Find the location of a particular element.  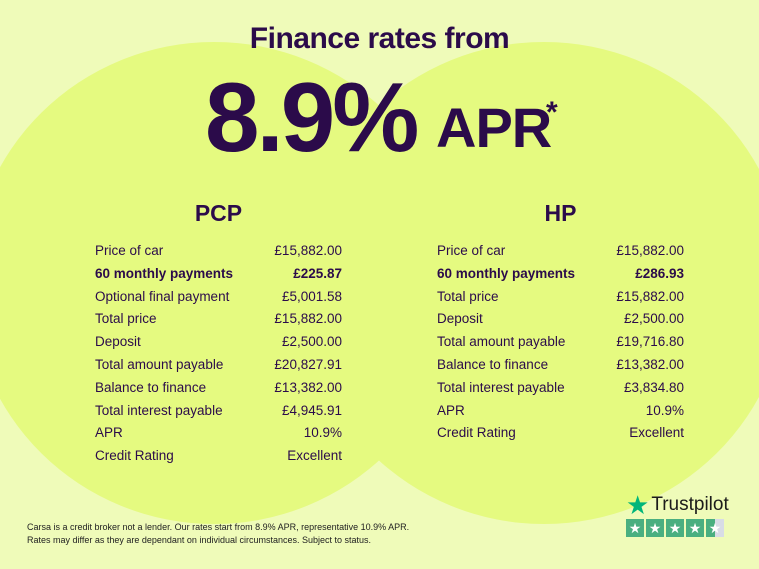

row-value: £4,945.91 is located at coordinates (311, 410).